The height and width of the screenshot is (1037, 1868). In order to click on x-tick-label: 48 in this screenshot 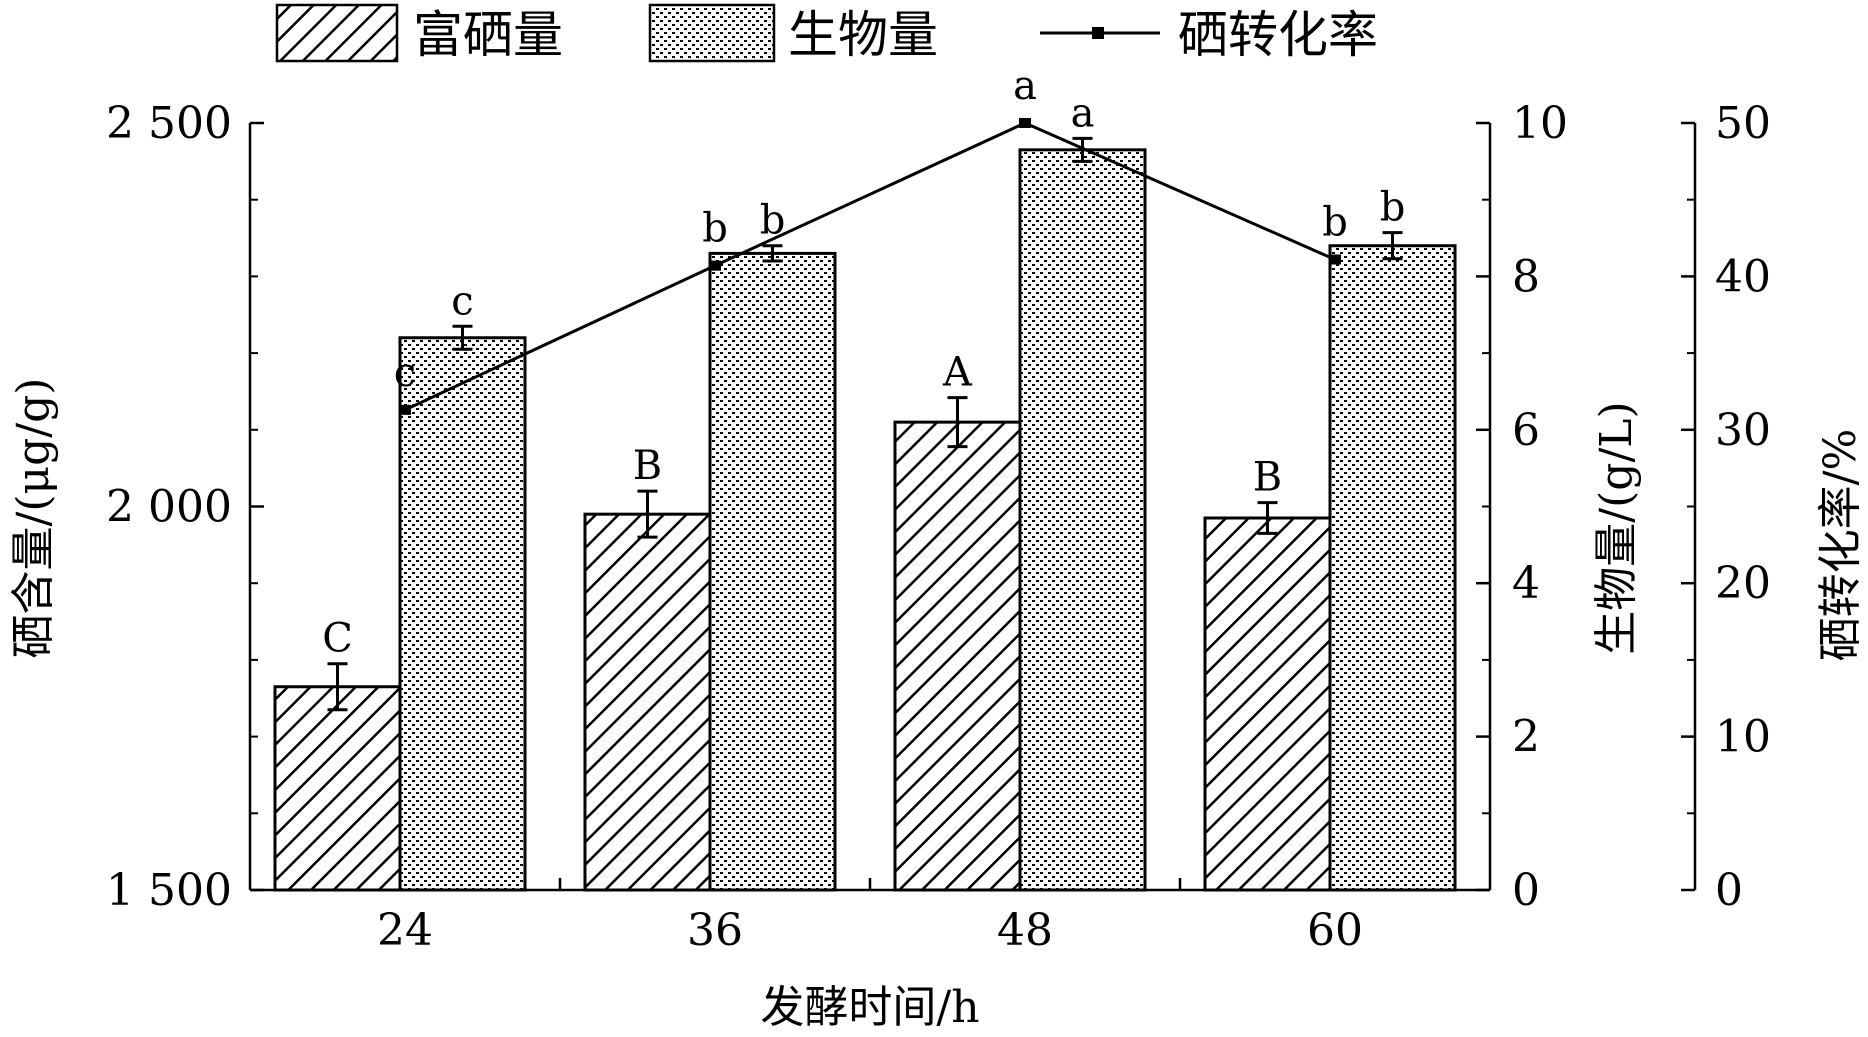, I will do `click(1025, 930)`.